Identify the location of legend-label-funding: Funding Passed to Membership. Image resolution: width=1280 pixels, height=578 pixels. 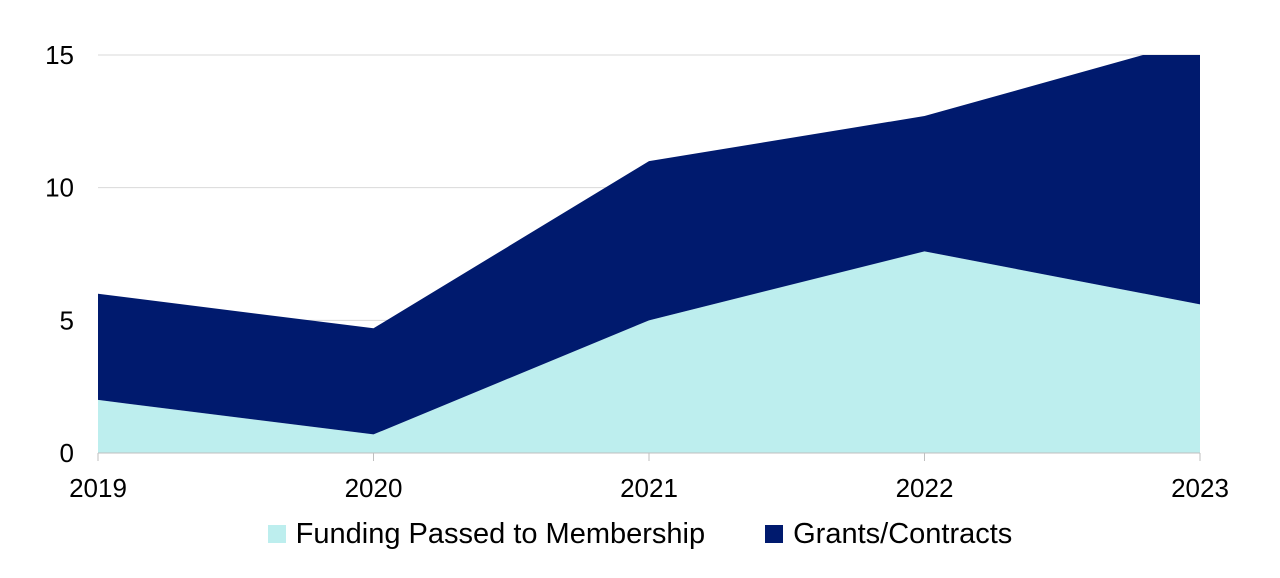
(500, 533).